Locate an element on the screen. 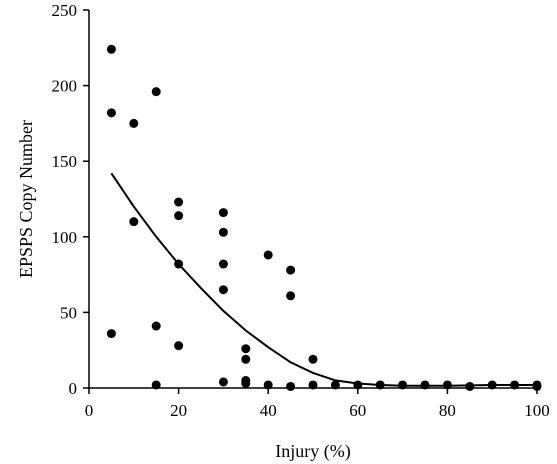 This screenshot has width=557, height=464. x-tick-label: 80 is located at coordinates (447, 410).